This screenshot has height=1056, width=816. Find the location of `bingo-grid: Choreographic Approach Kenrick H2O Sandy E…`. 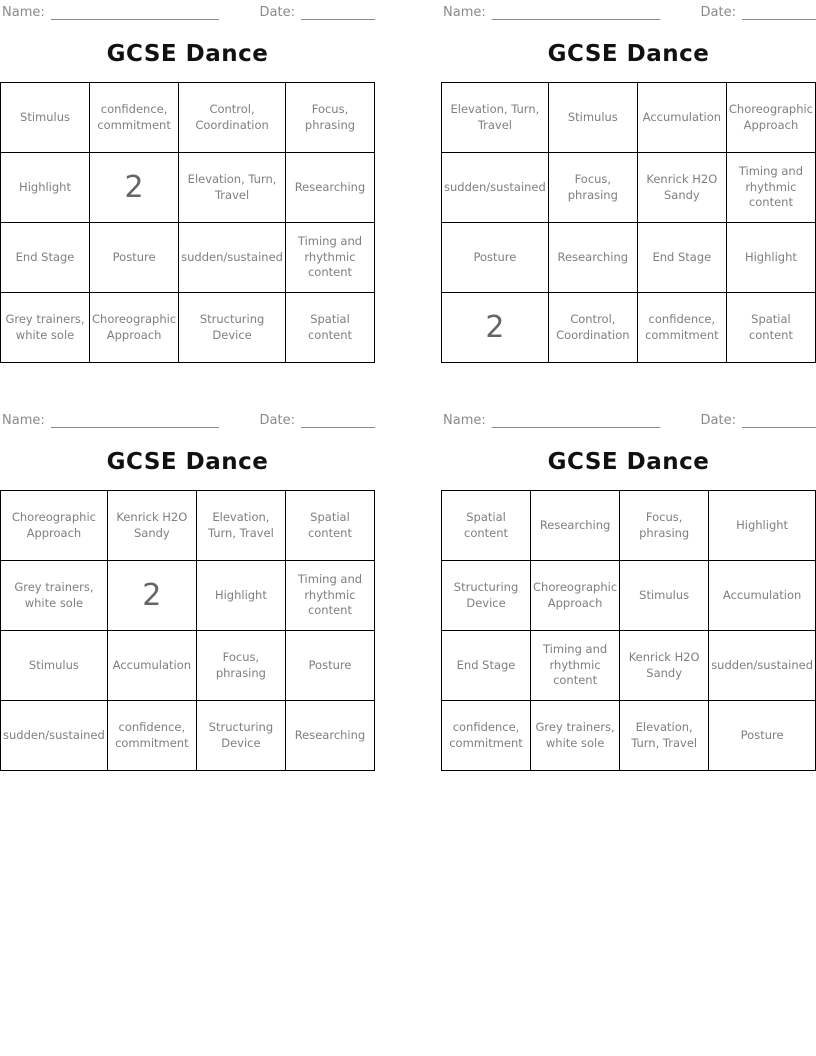

bingo-grid: Choreographic Approach Kenrick H2O Sandy E… is located at coordinates (187, 630).